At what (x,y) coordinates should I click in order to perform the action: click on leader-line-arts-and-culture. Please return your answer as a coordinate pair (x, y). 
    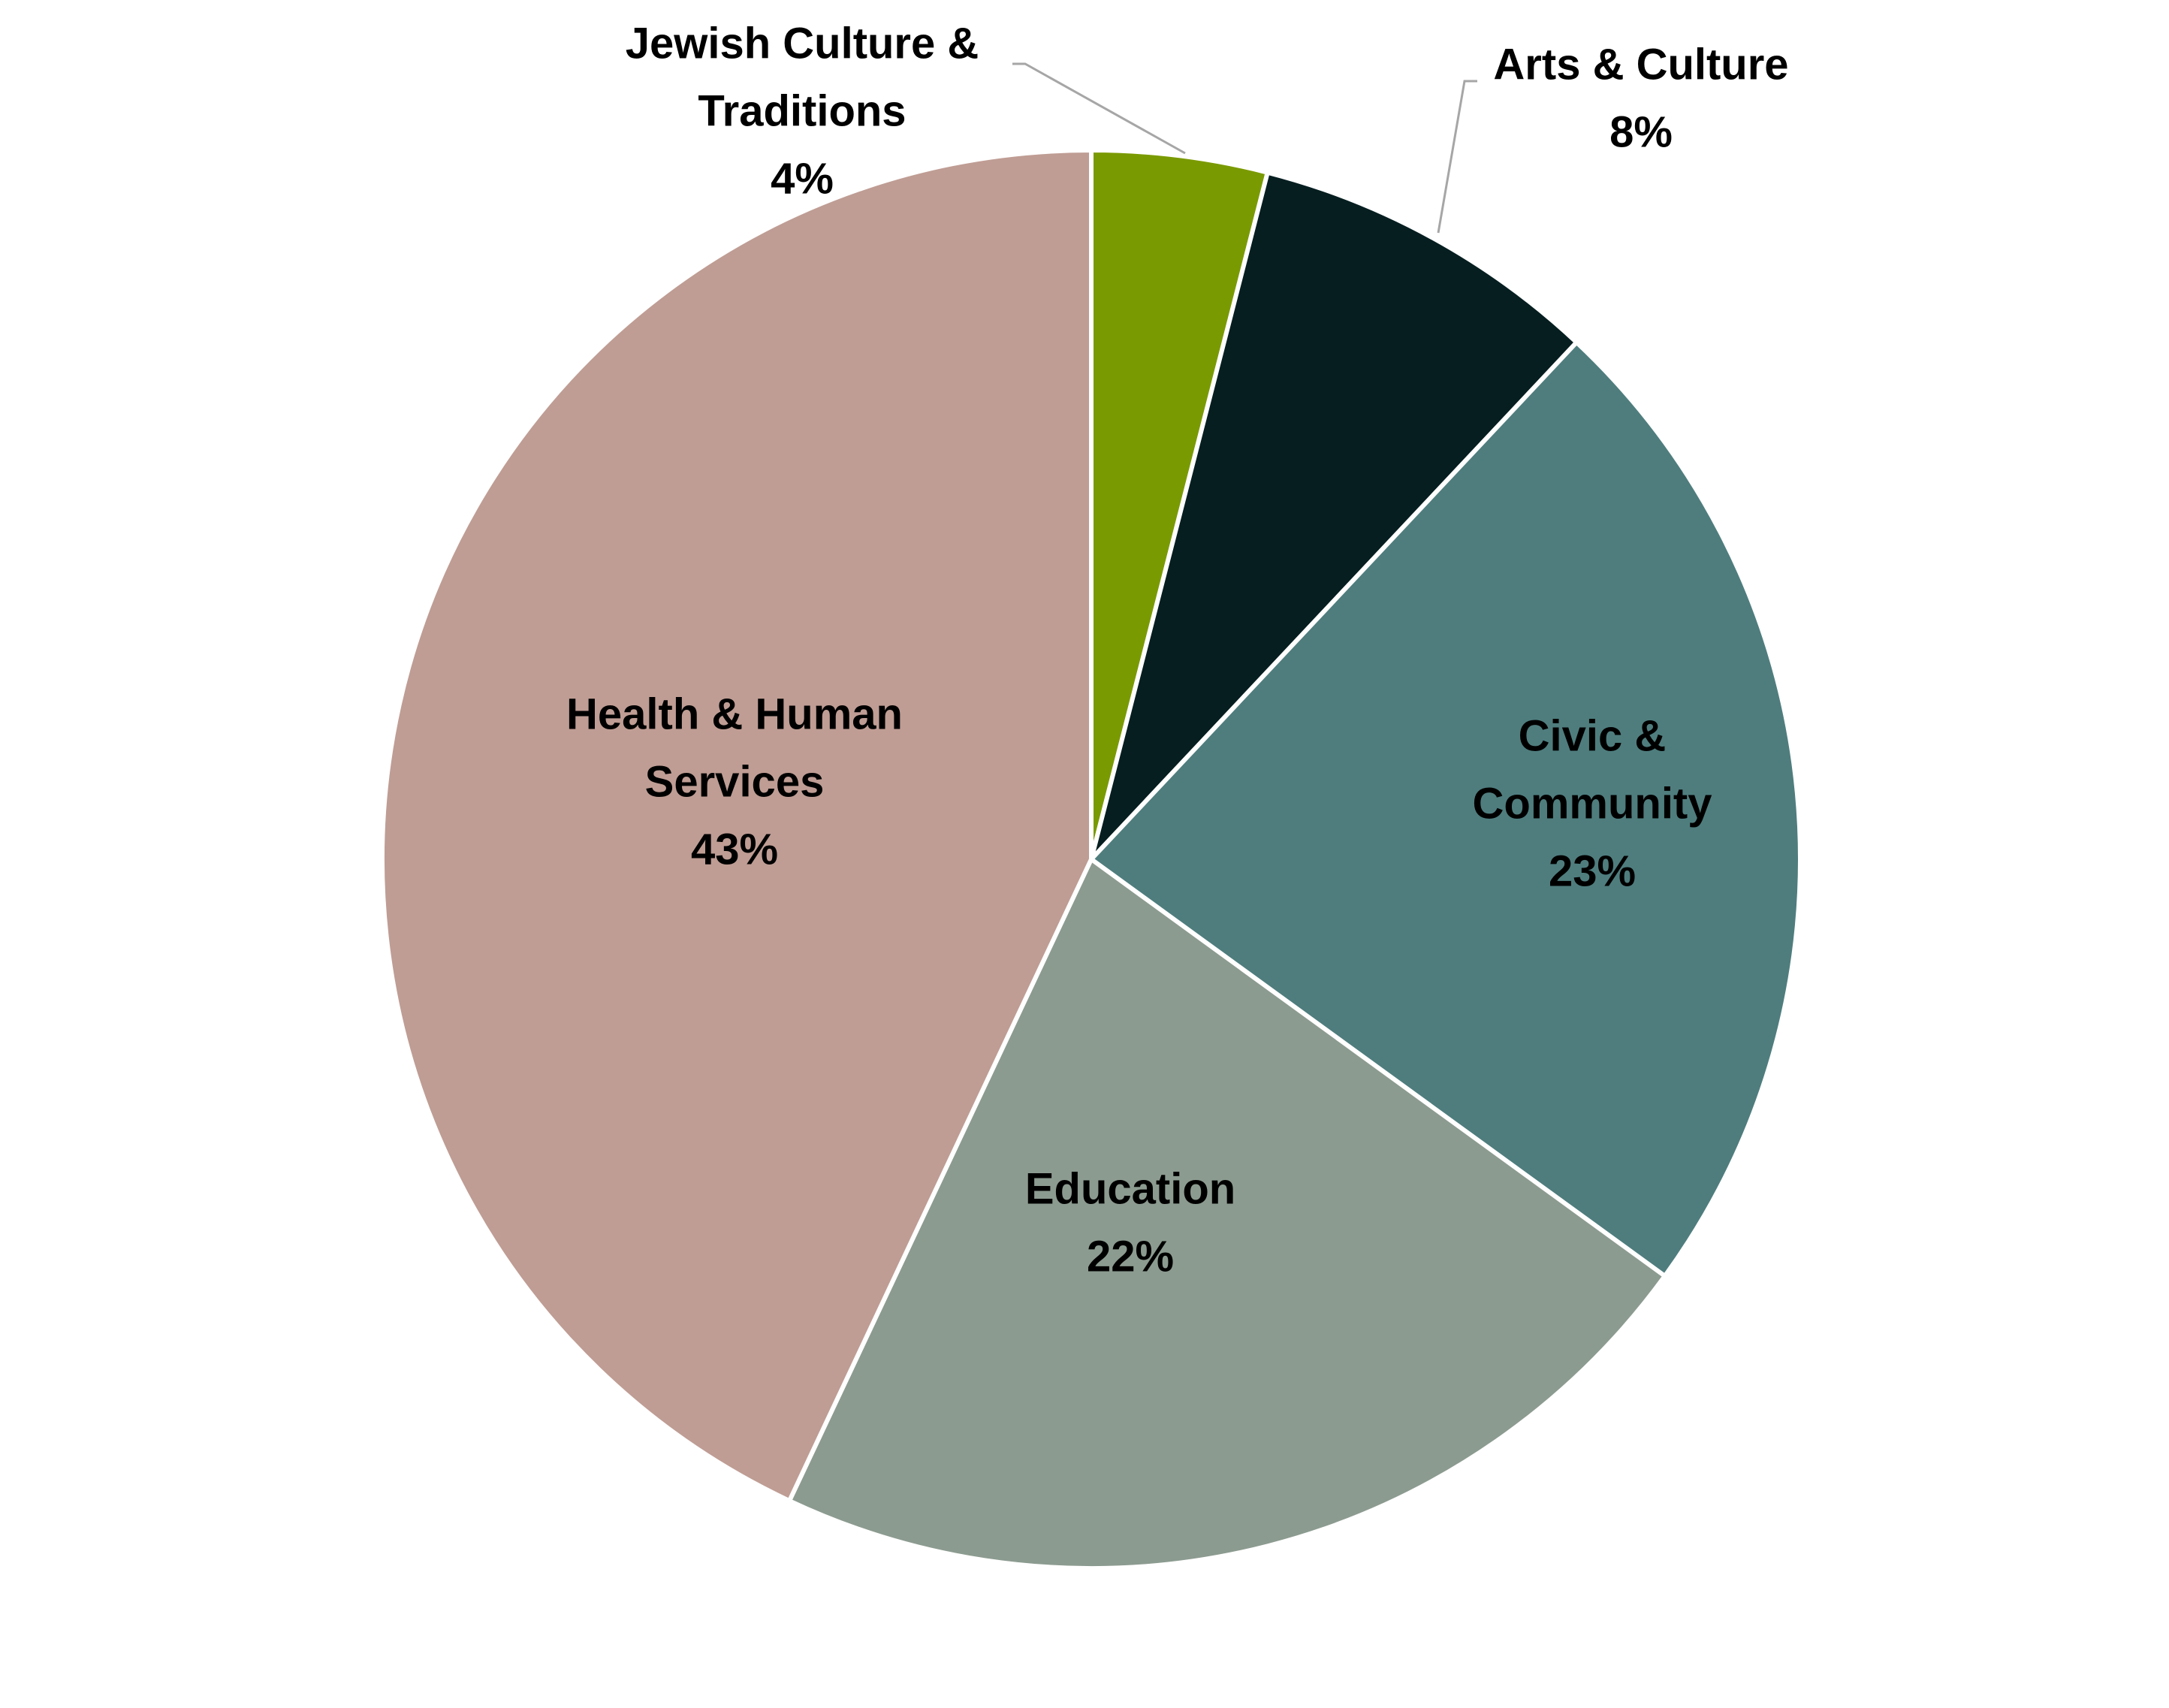
    Looking at the image, I should click on (1457, 157).